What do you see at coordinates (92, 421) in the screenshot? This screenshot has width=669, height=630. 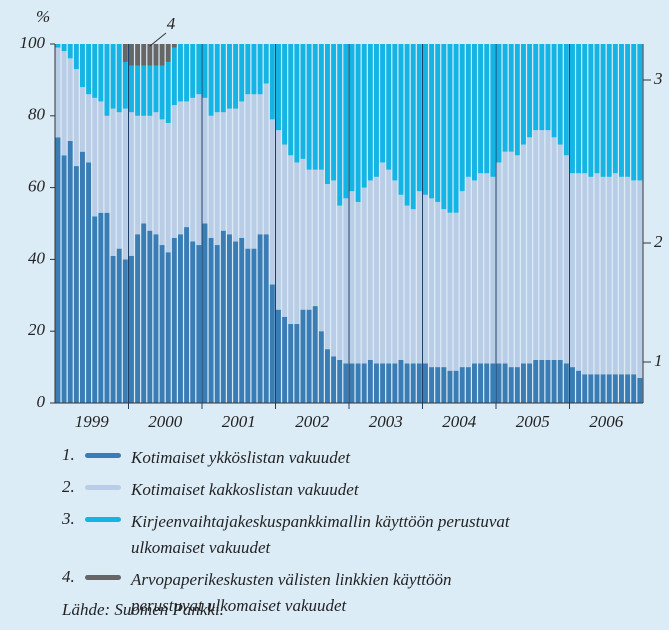 I see `x-tick-label: 1999` at bounding box center [92, 421].